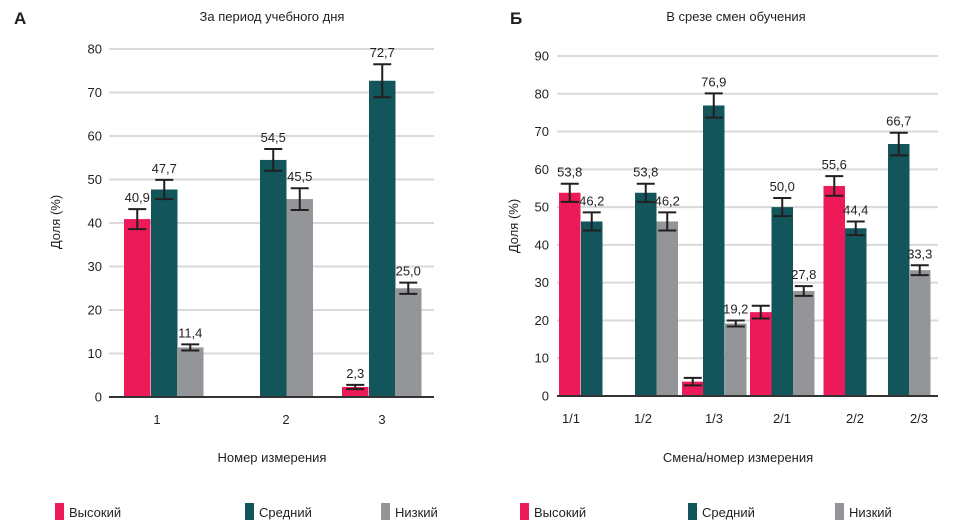  I want to click on chart-b-data-label: 50,0, so click(782, 186).